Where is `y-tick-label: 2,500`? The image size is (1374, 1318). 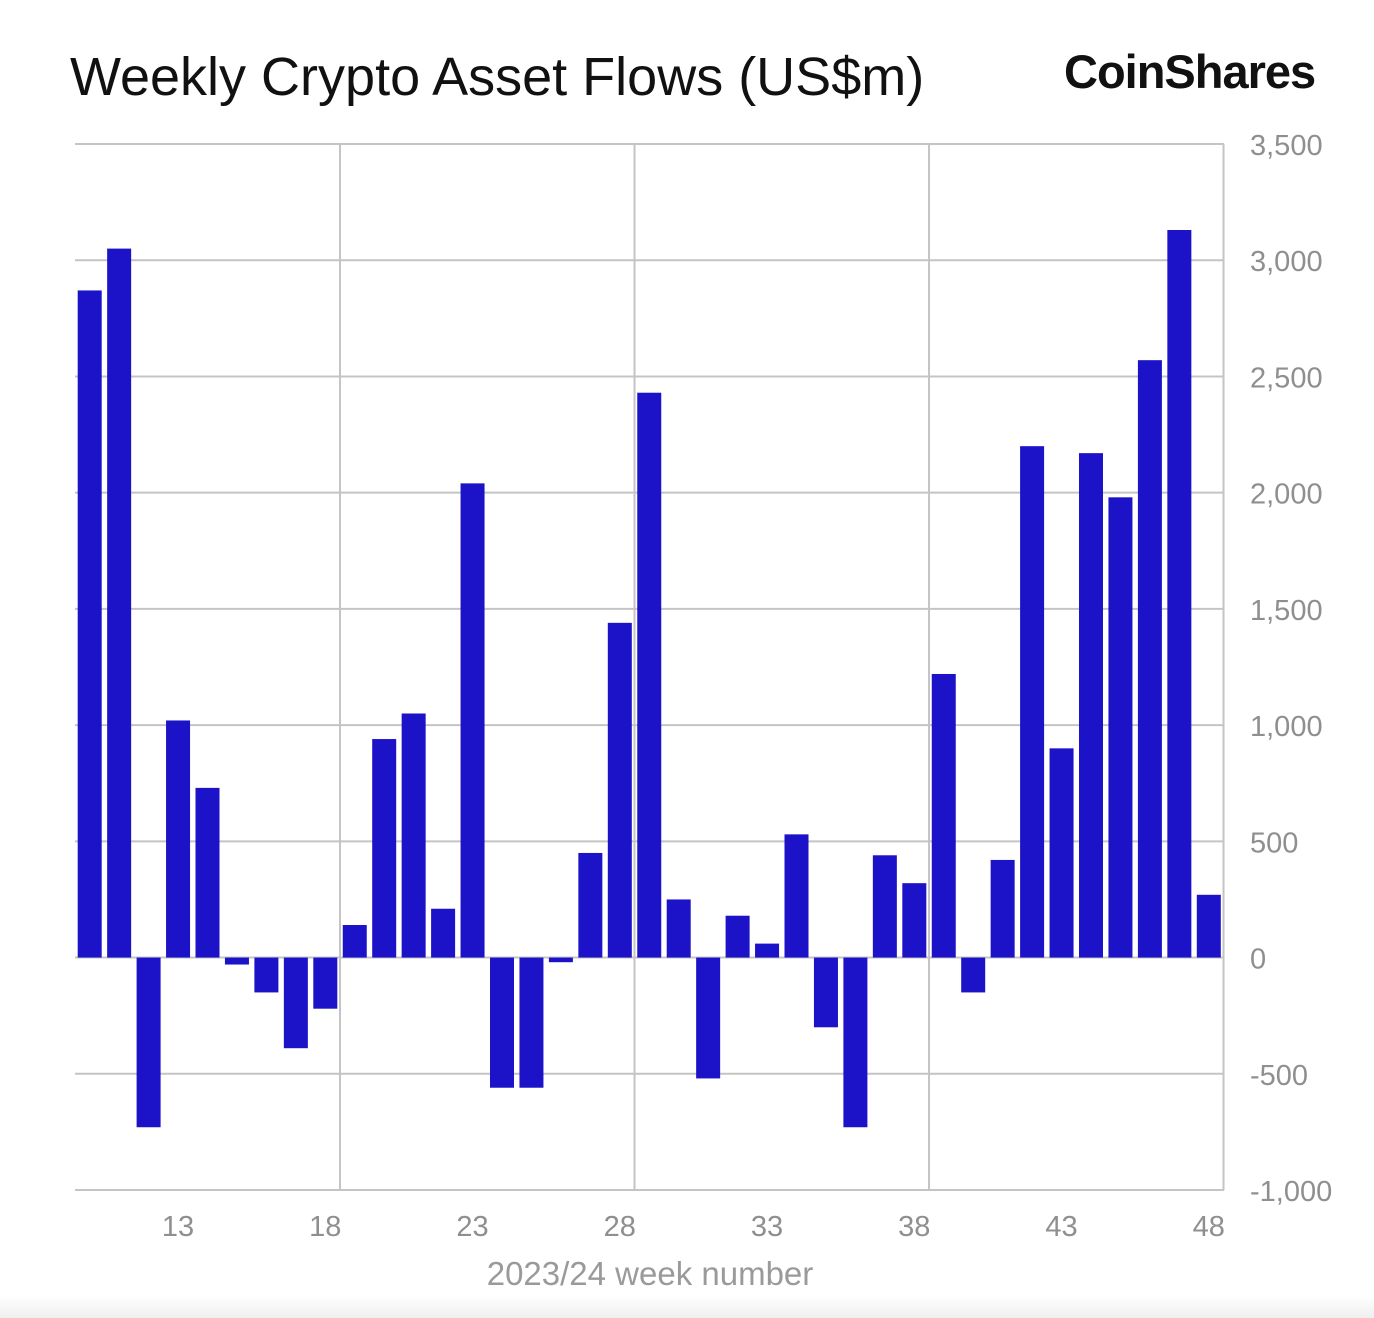 y-tick-label: 2,500 is located at coordinates (1286, 378).